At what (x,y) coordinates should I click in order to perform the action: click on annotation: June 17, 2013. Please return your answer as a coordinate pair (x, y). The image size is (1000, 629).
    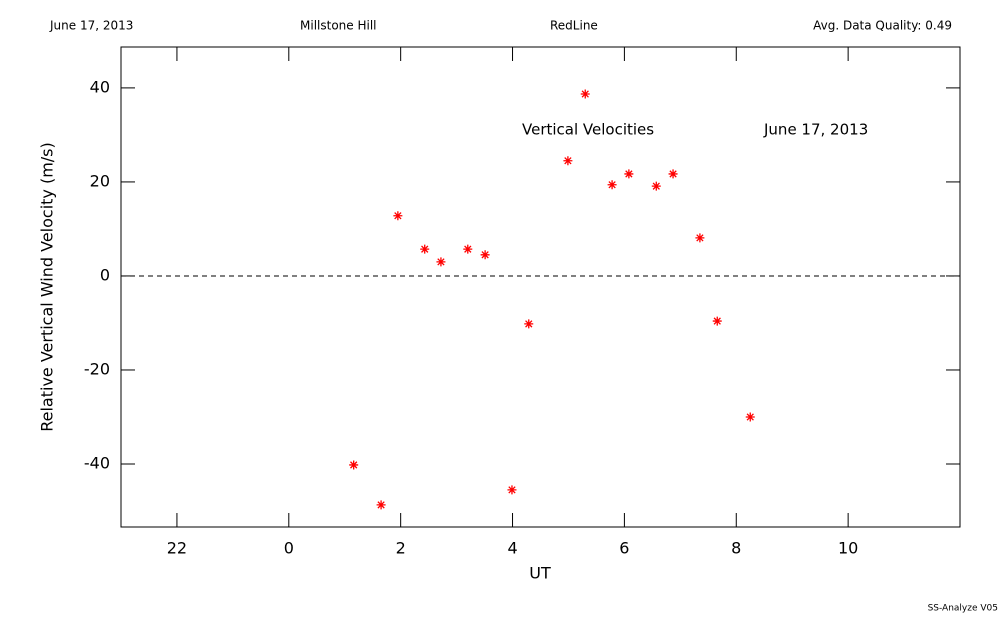
    Looking at the image, I should click on (815, 130).